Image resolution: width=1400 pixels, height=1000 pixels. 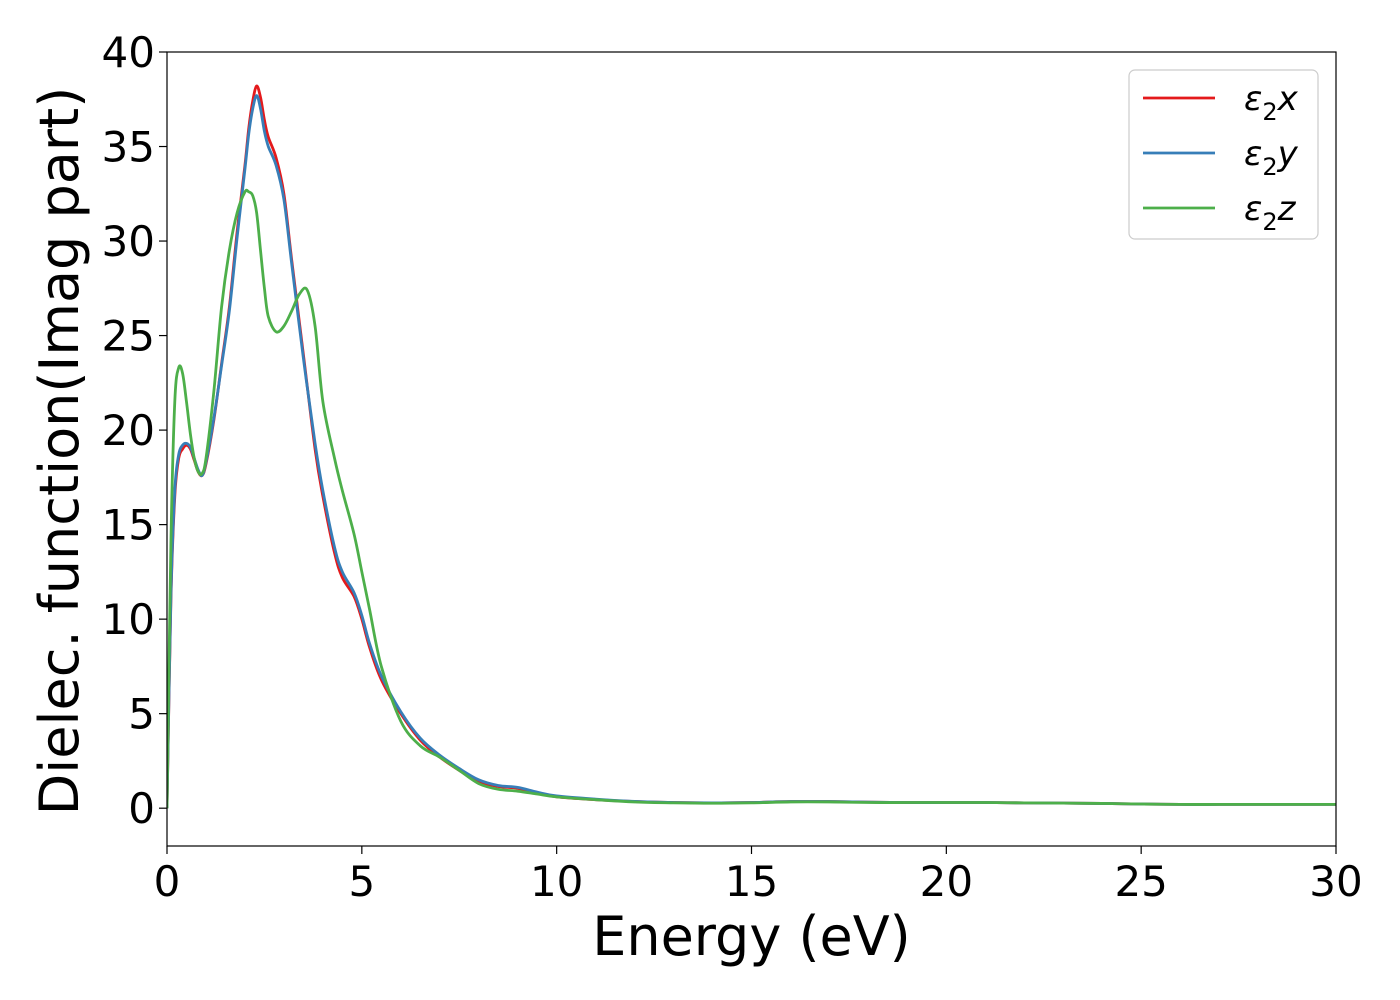 I want to click on legend-box, so click(x=1223, y=154).